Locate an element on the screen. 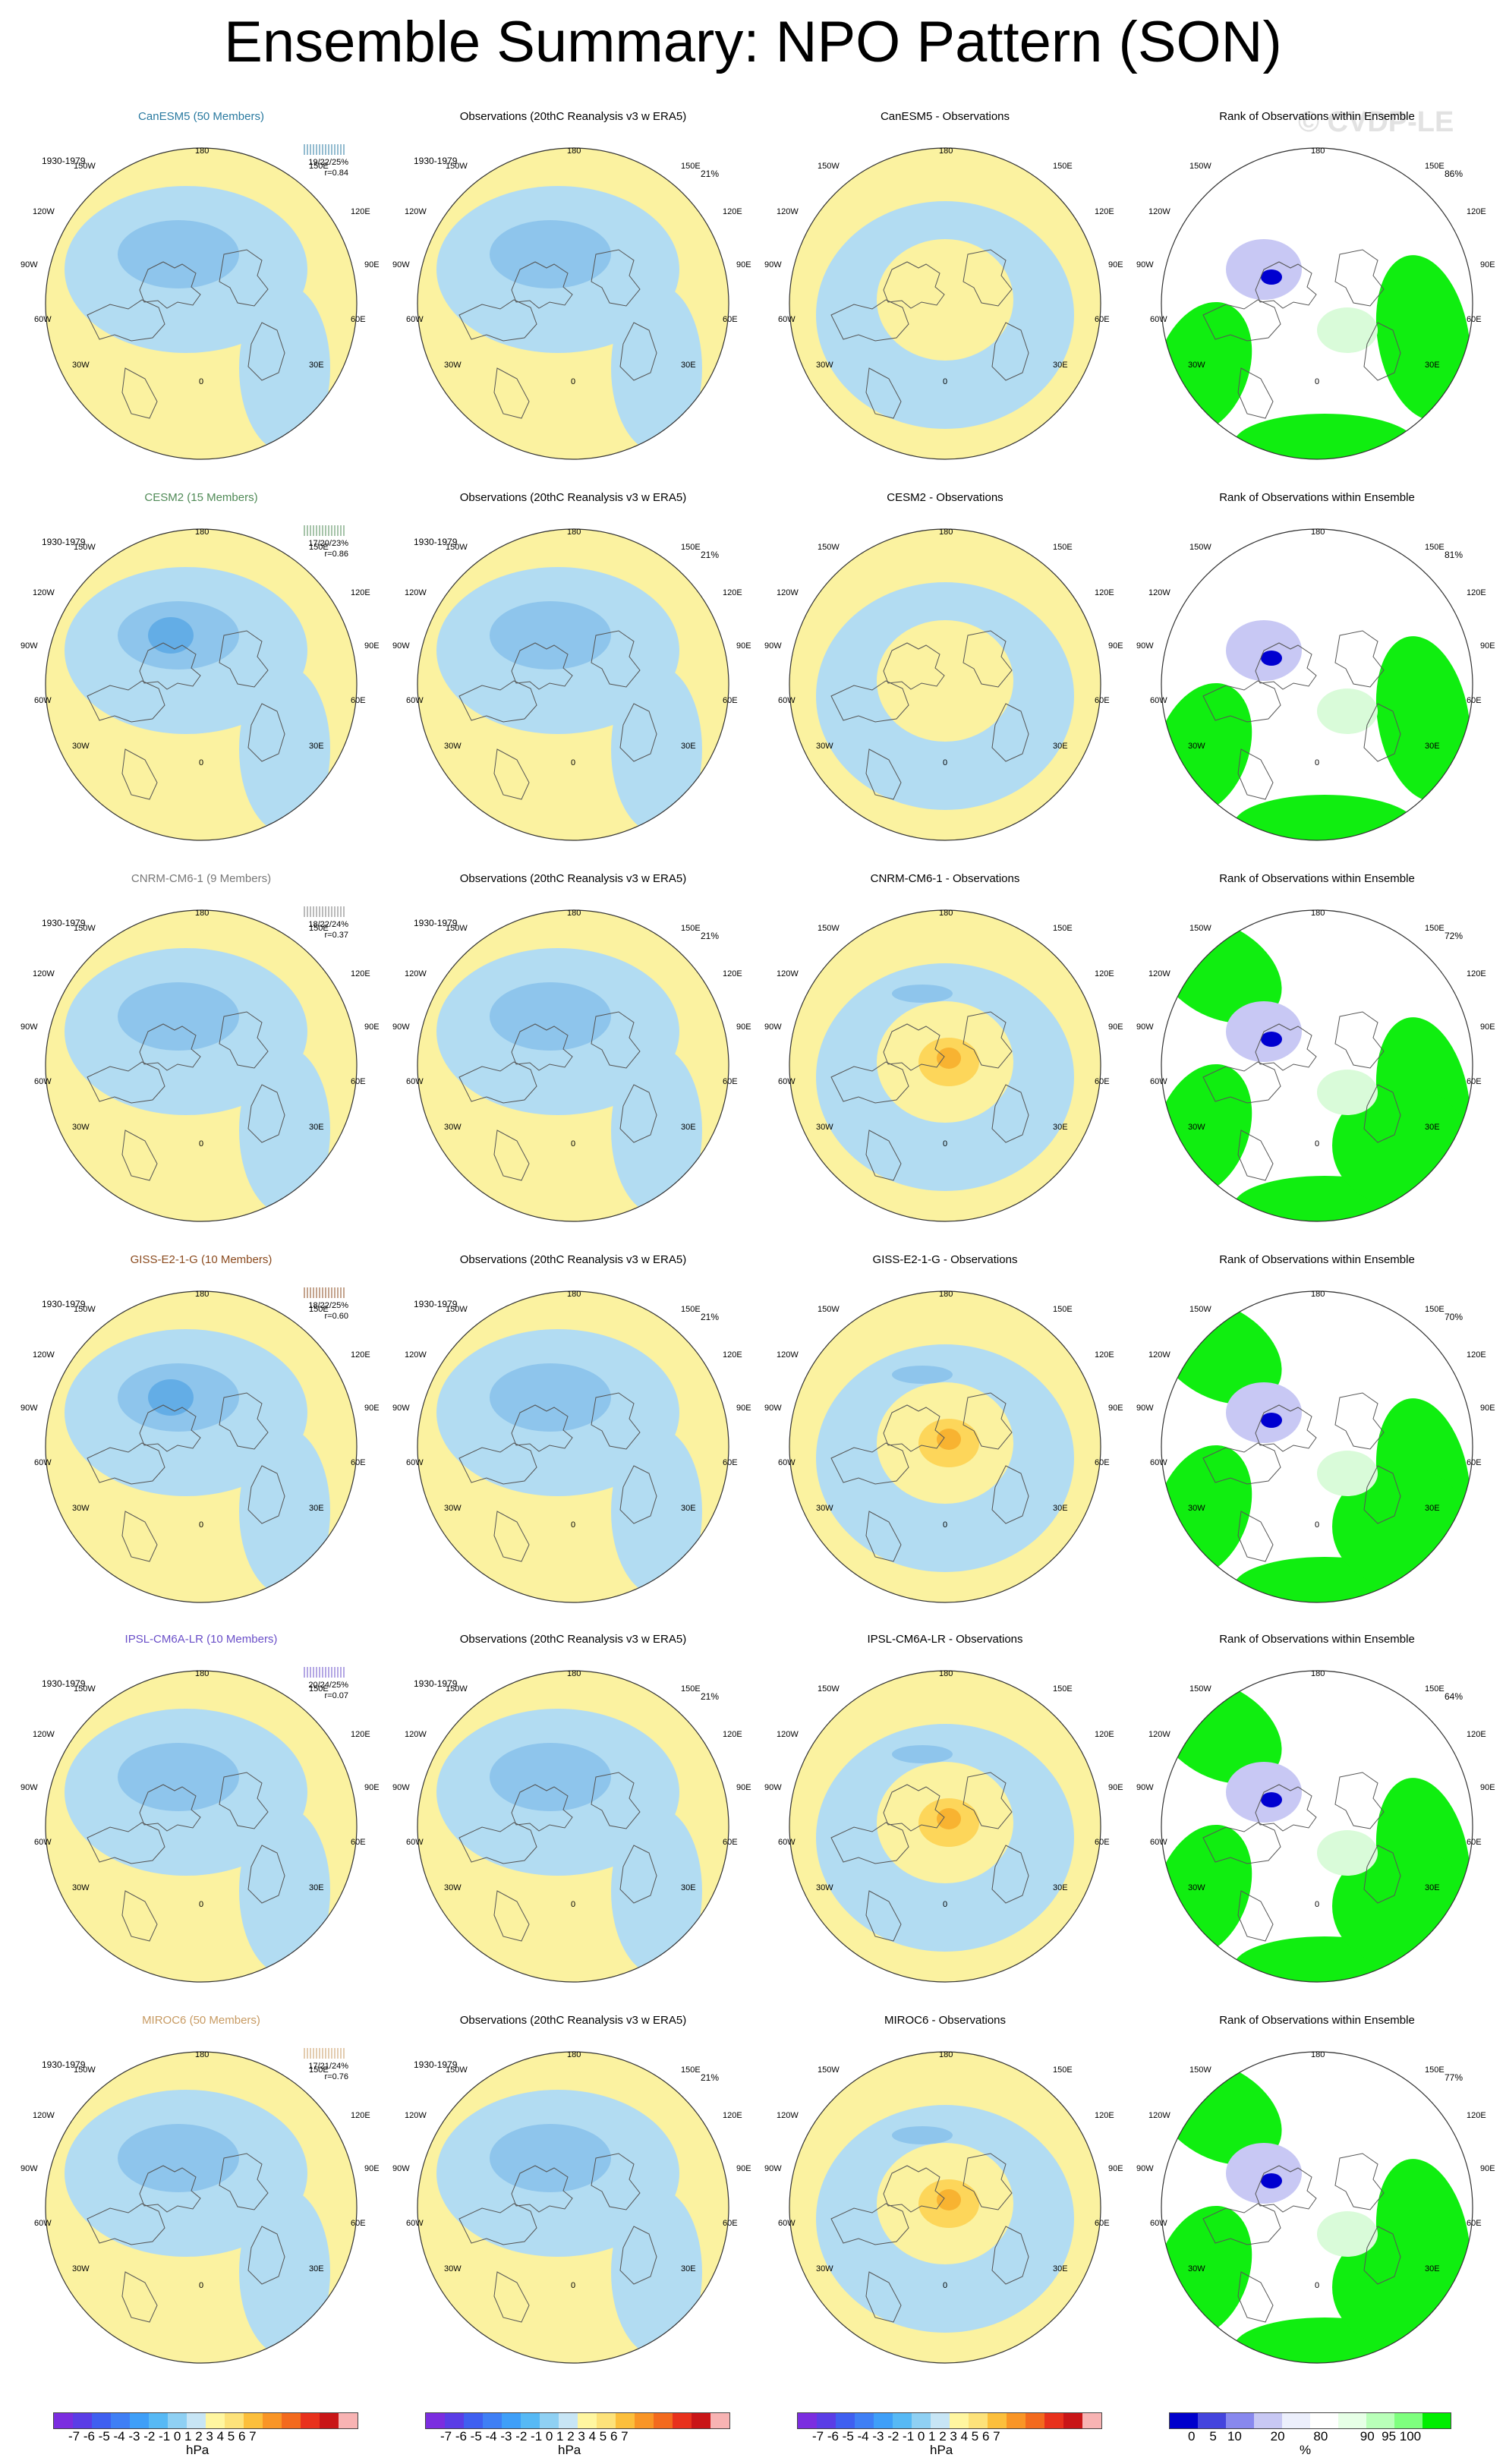 This screenshot has width=1506, height=2464. rank-title: Rank of Observations within Ensemble is located at coordinates (1317, 498).